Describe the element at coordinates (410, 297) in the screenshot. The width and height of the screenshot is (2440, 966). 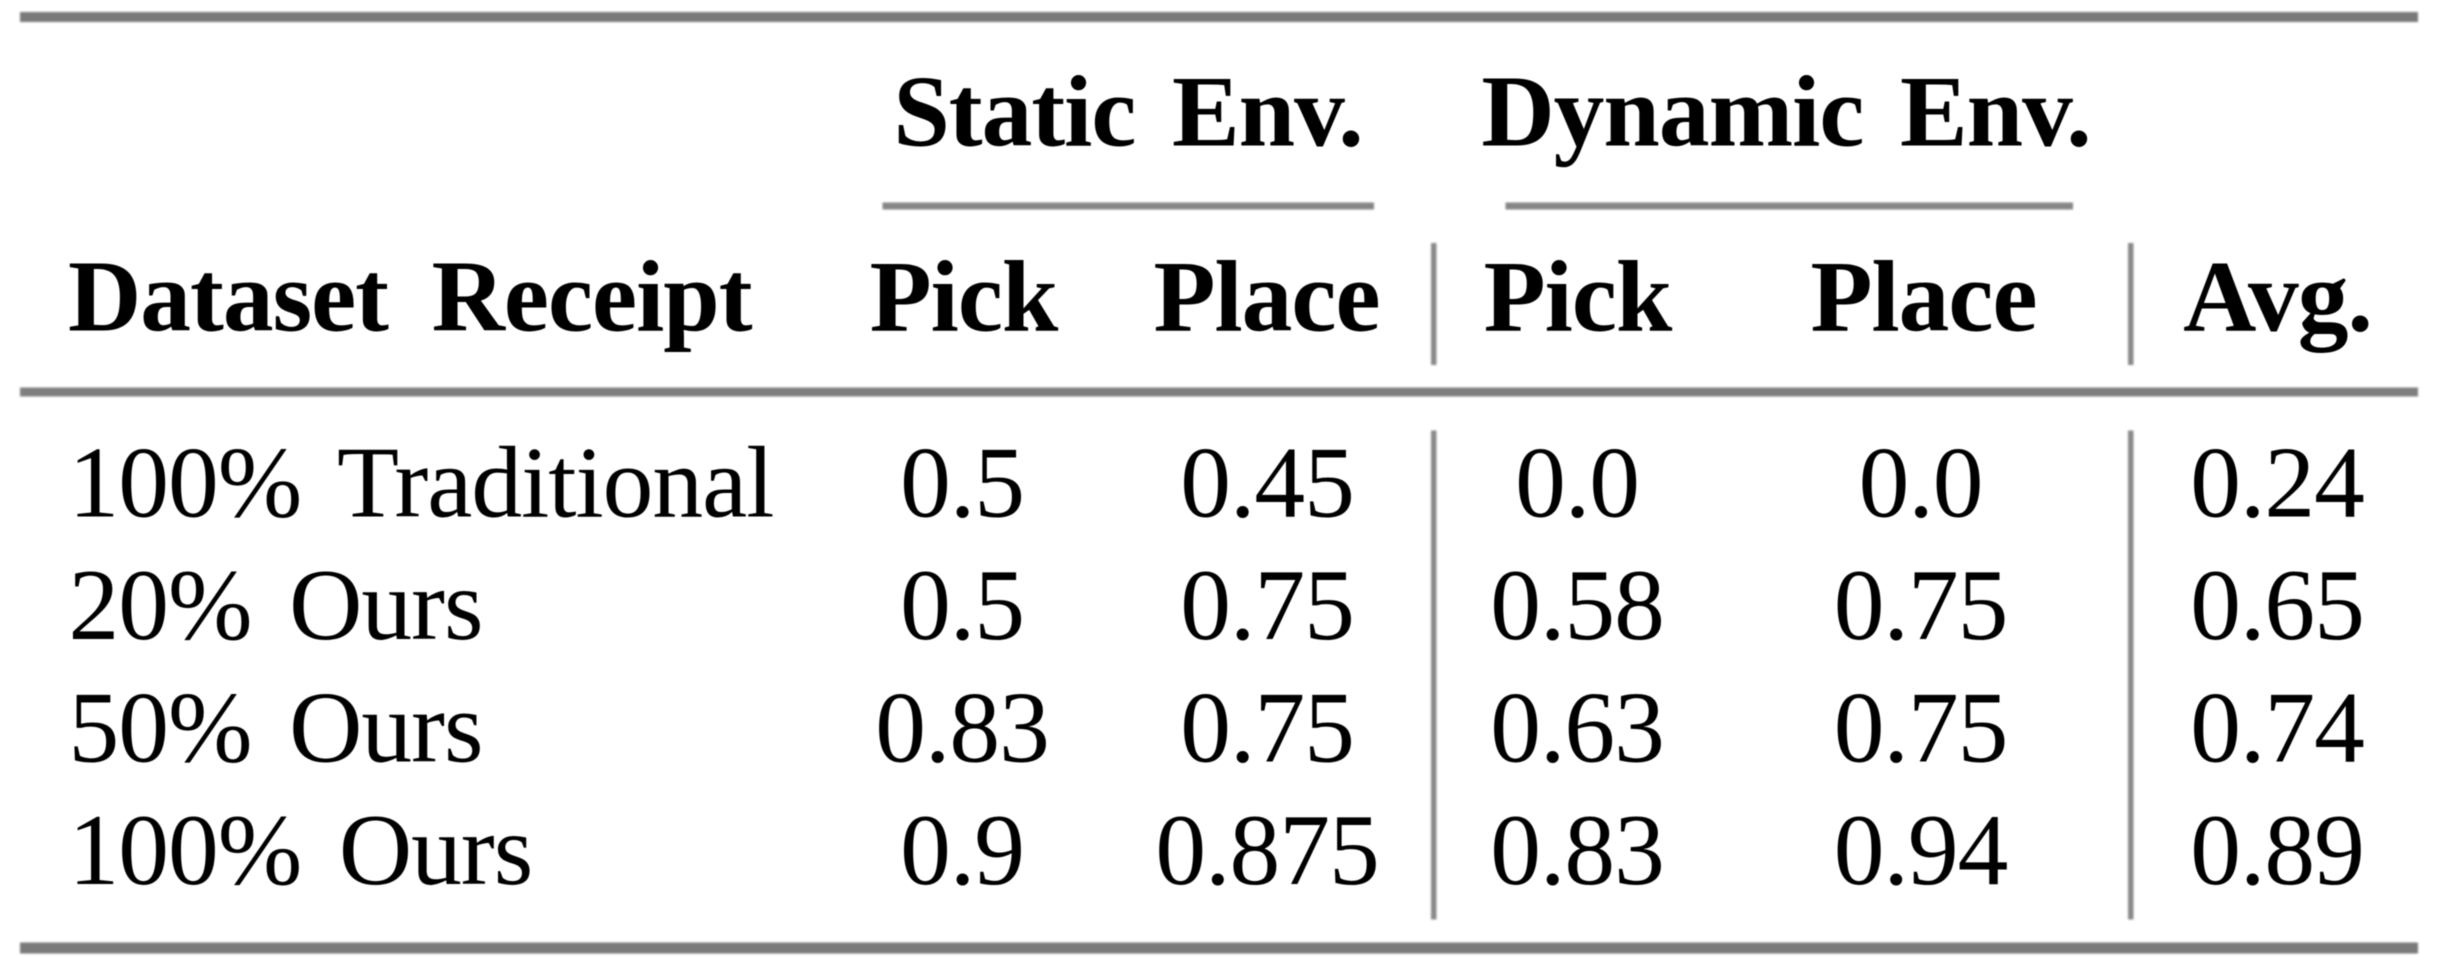
I see `svg-text: Dataset Receipt` at that location.